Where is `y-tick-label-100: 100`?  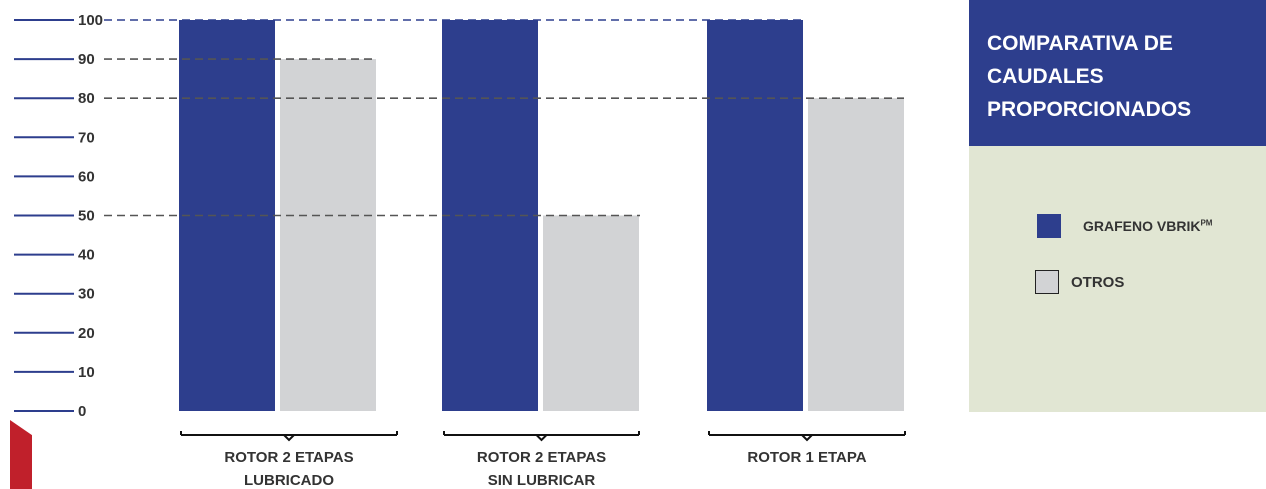 y-tick-label-100: 100 is located at coordinates (90, 20).